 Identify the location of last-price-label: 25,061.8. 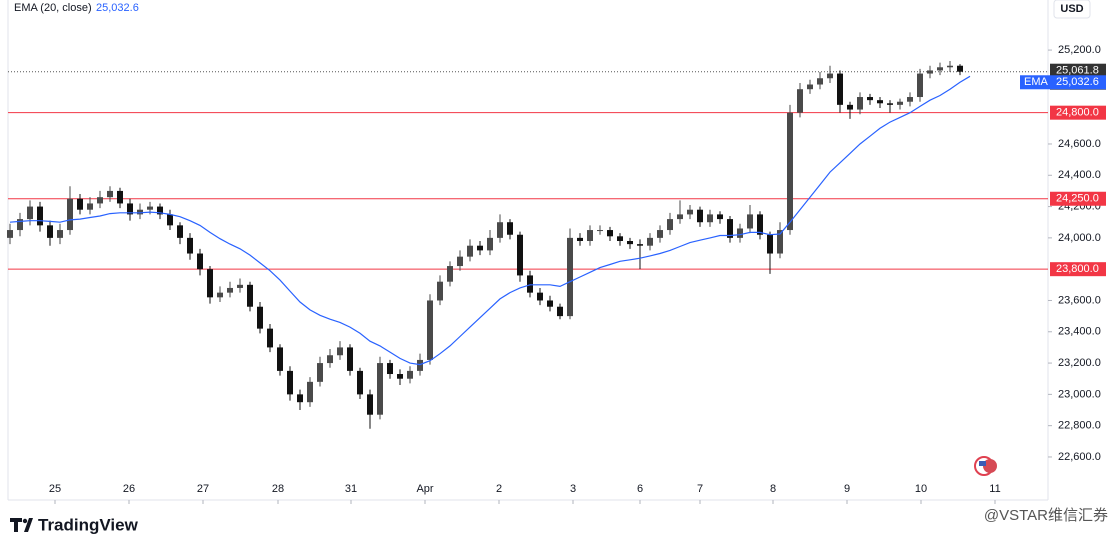
(1077, 71).